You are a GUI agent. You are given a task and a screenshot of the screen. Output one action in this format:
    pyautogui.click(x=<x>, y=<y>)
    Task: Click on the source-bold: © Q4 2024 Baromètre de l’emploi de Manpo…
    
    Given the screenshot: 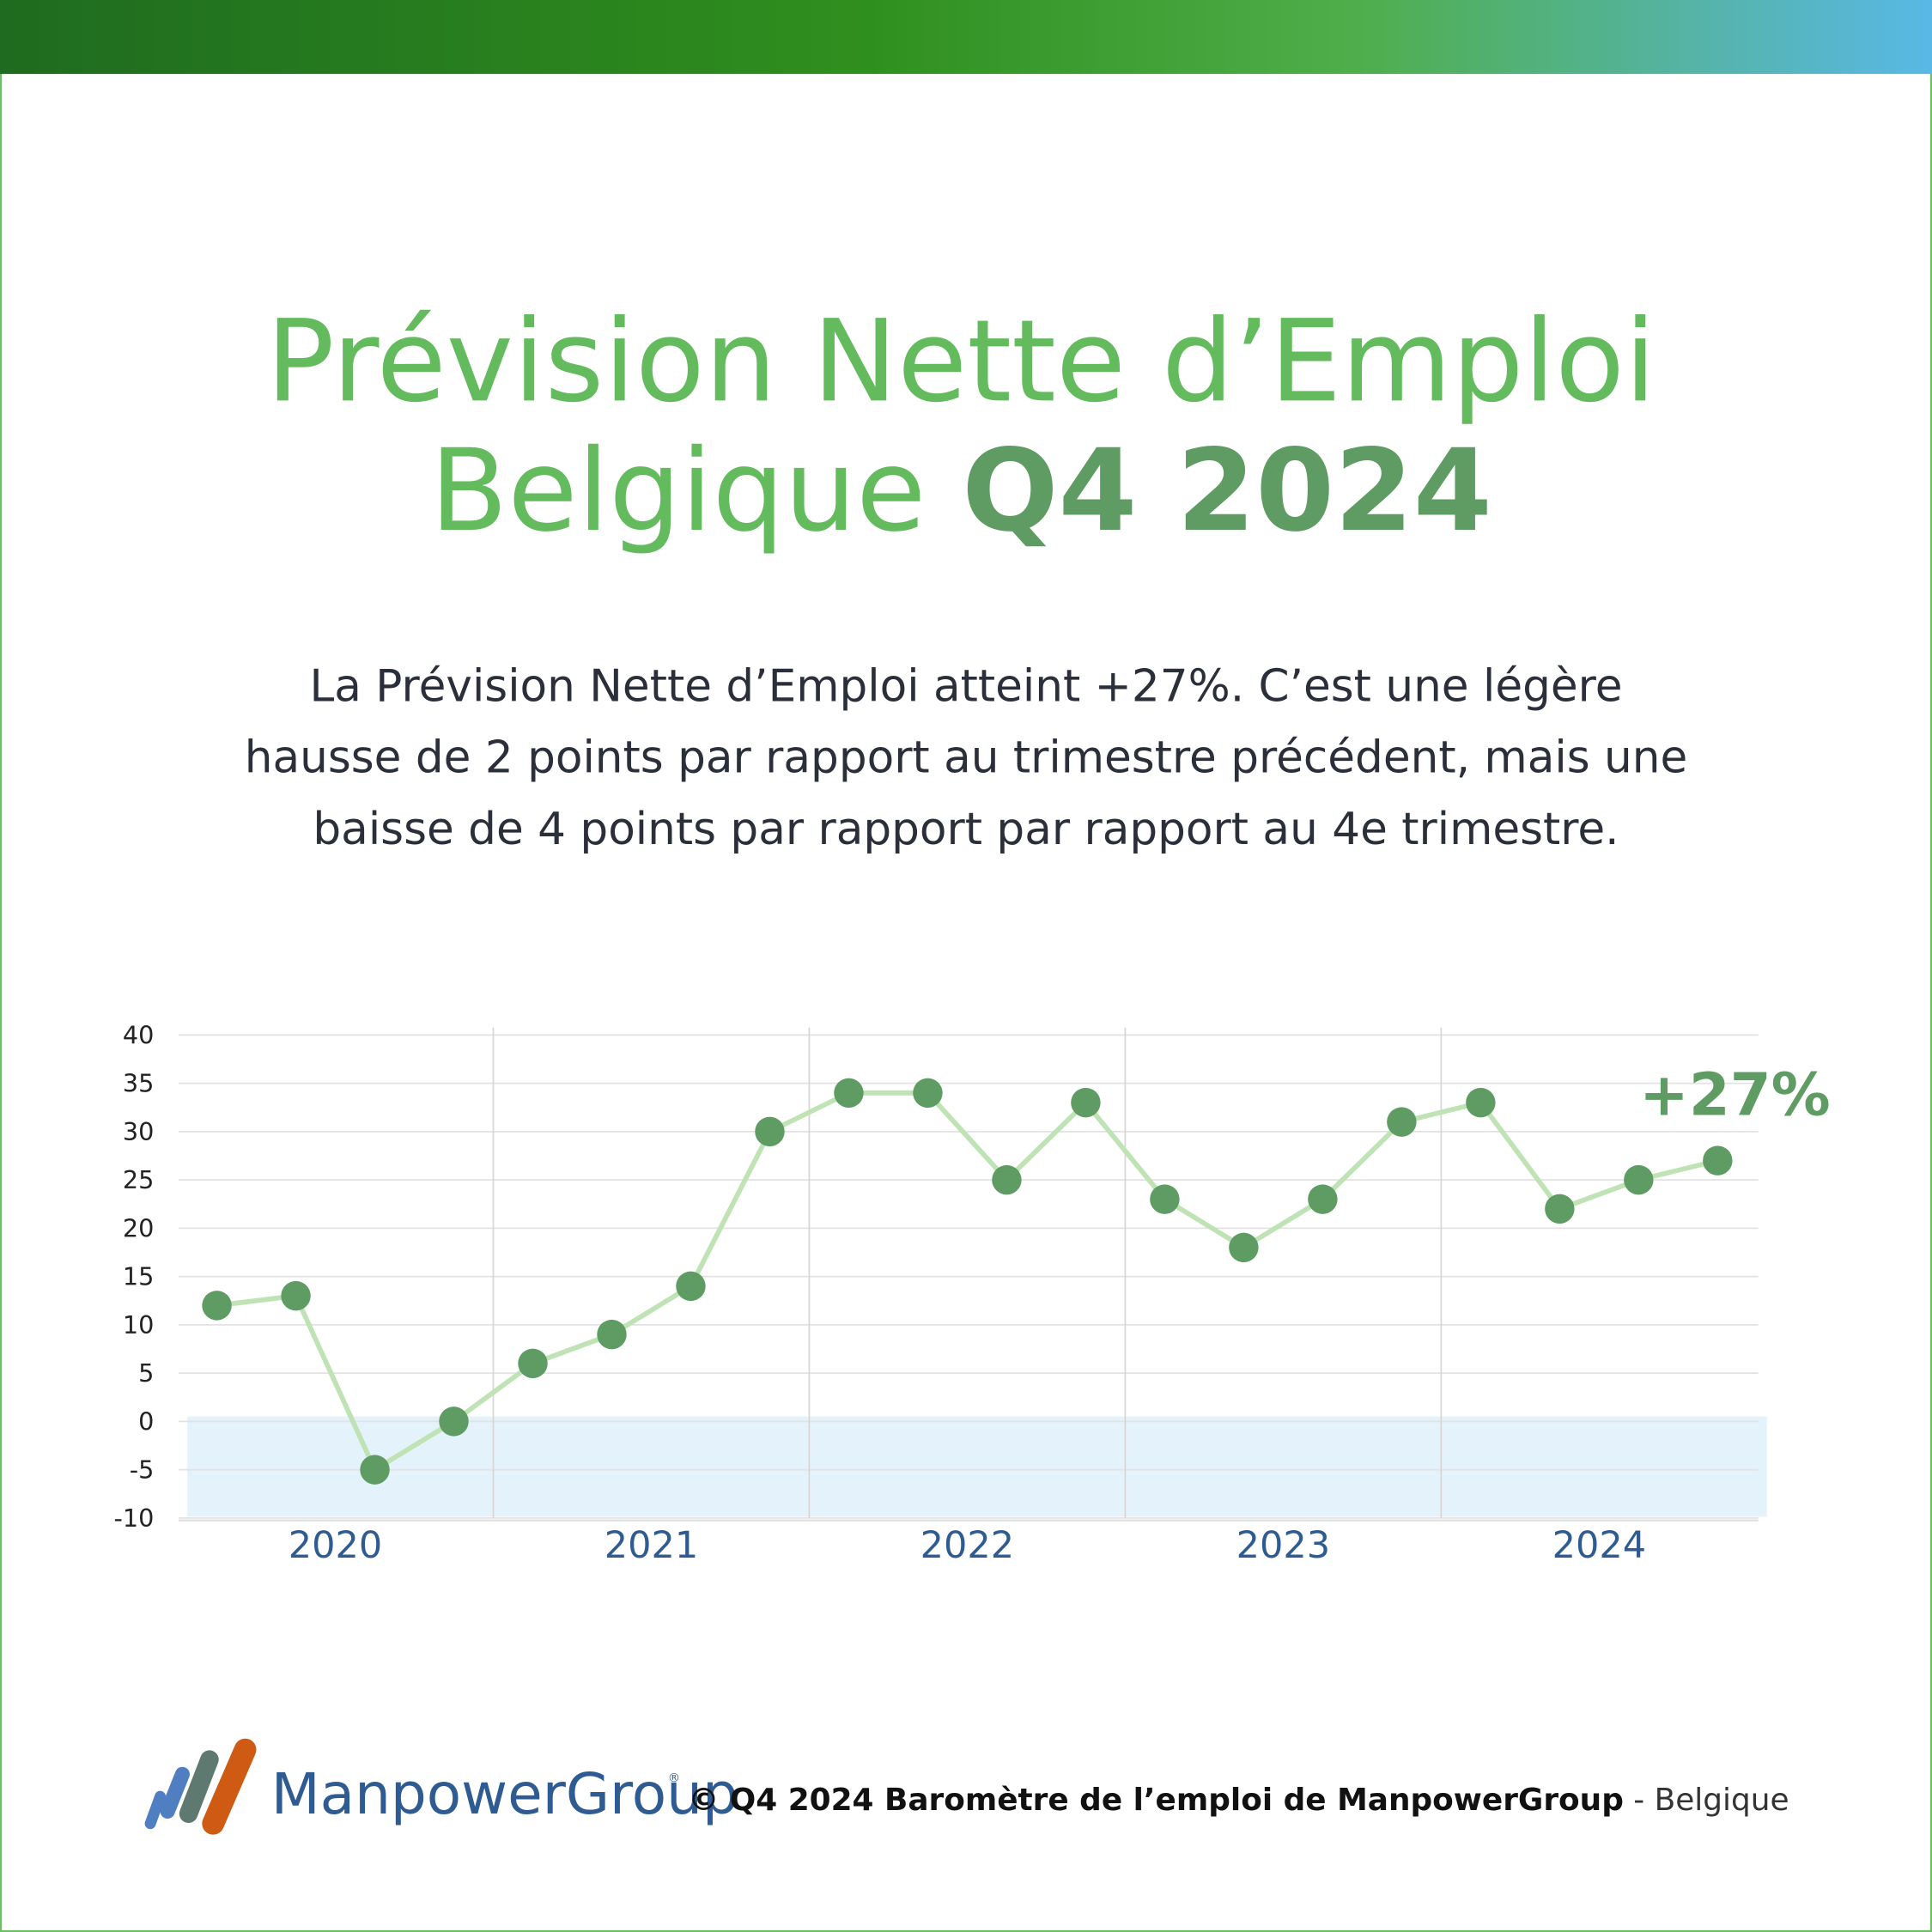 What is the action you would take?
    pyautogui.click(x=1155, y=1800)
    